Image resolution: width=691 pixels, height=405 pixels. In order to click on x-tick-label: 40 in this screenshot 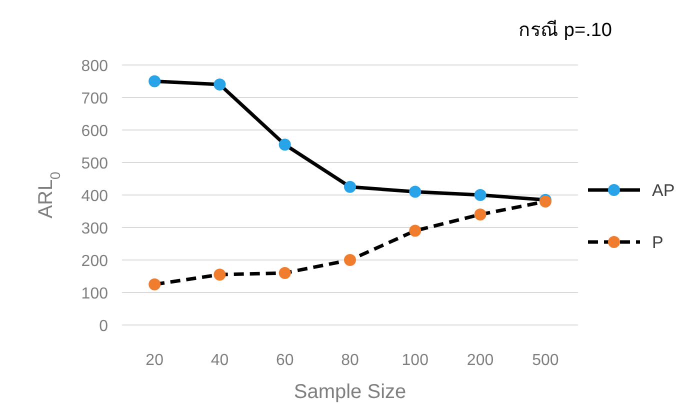, I will do `click(219, 360)`.